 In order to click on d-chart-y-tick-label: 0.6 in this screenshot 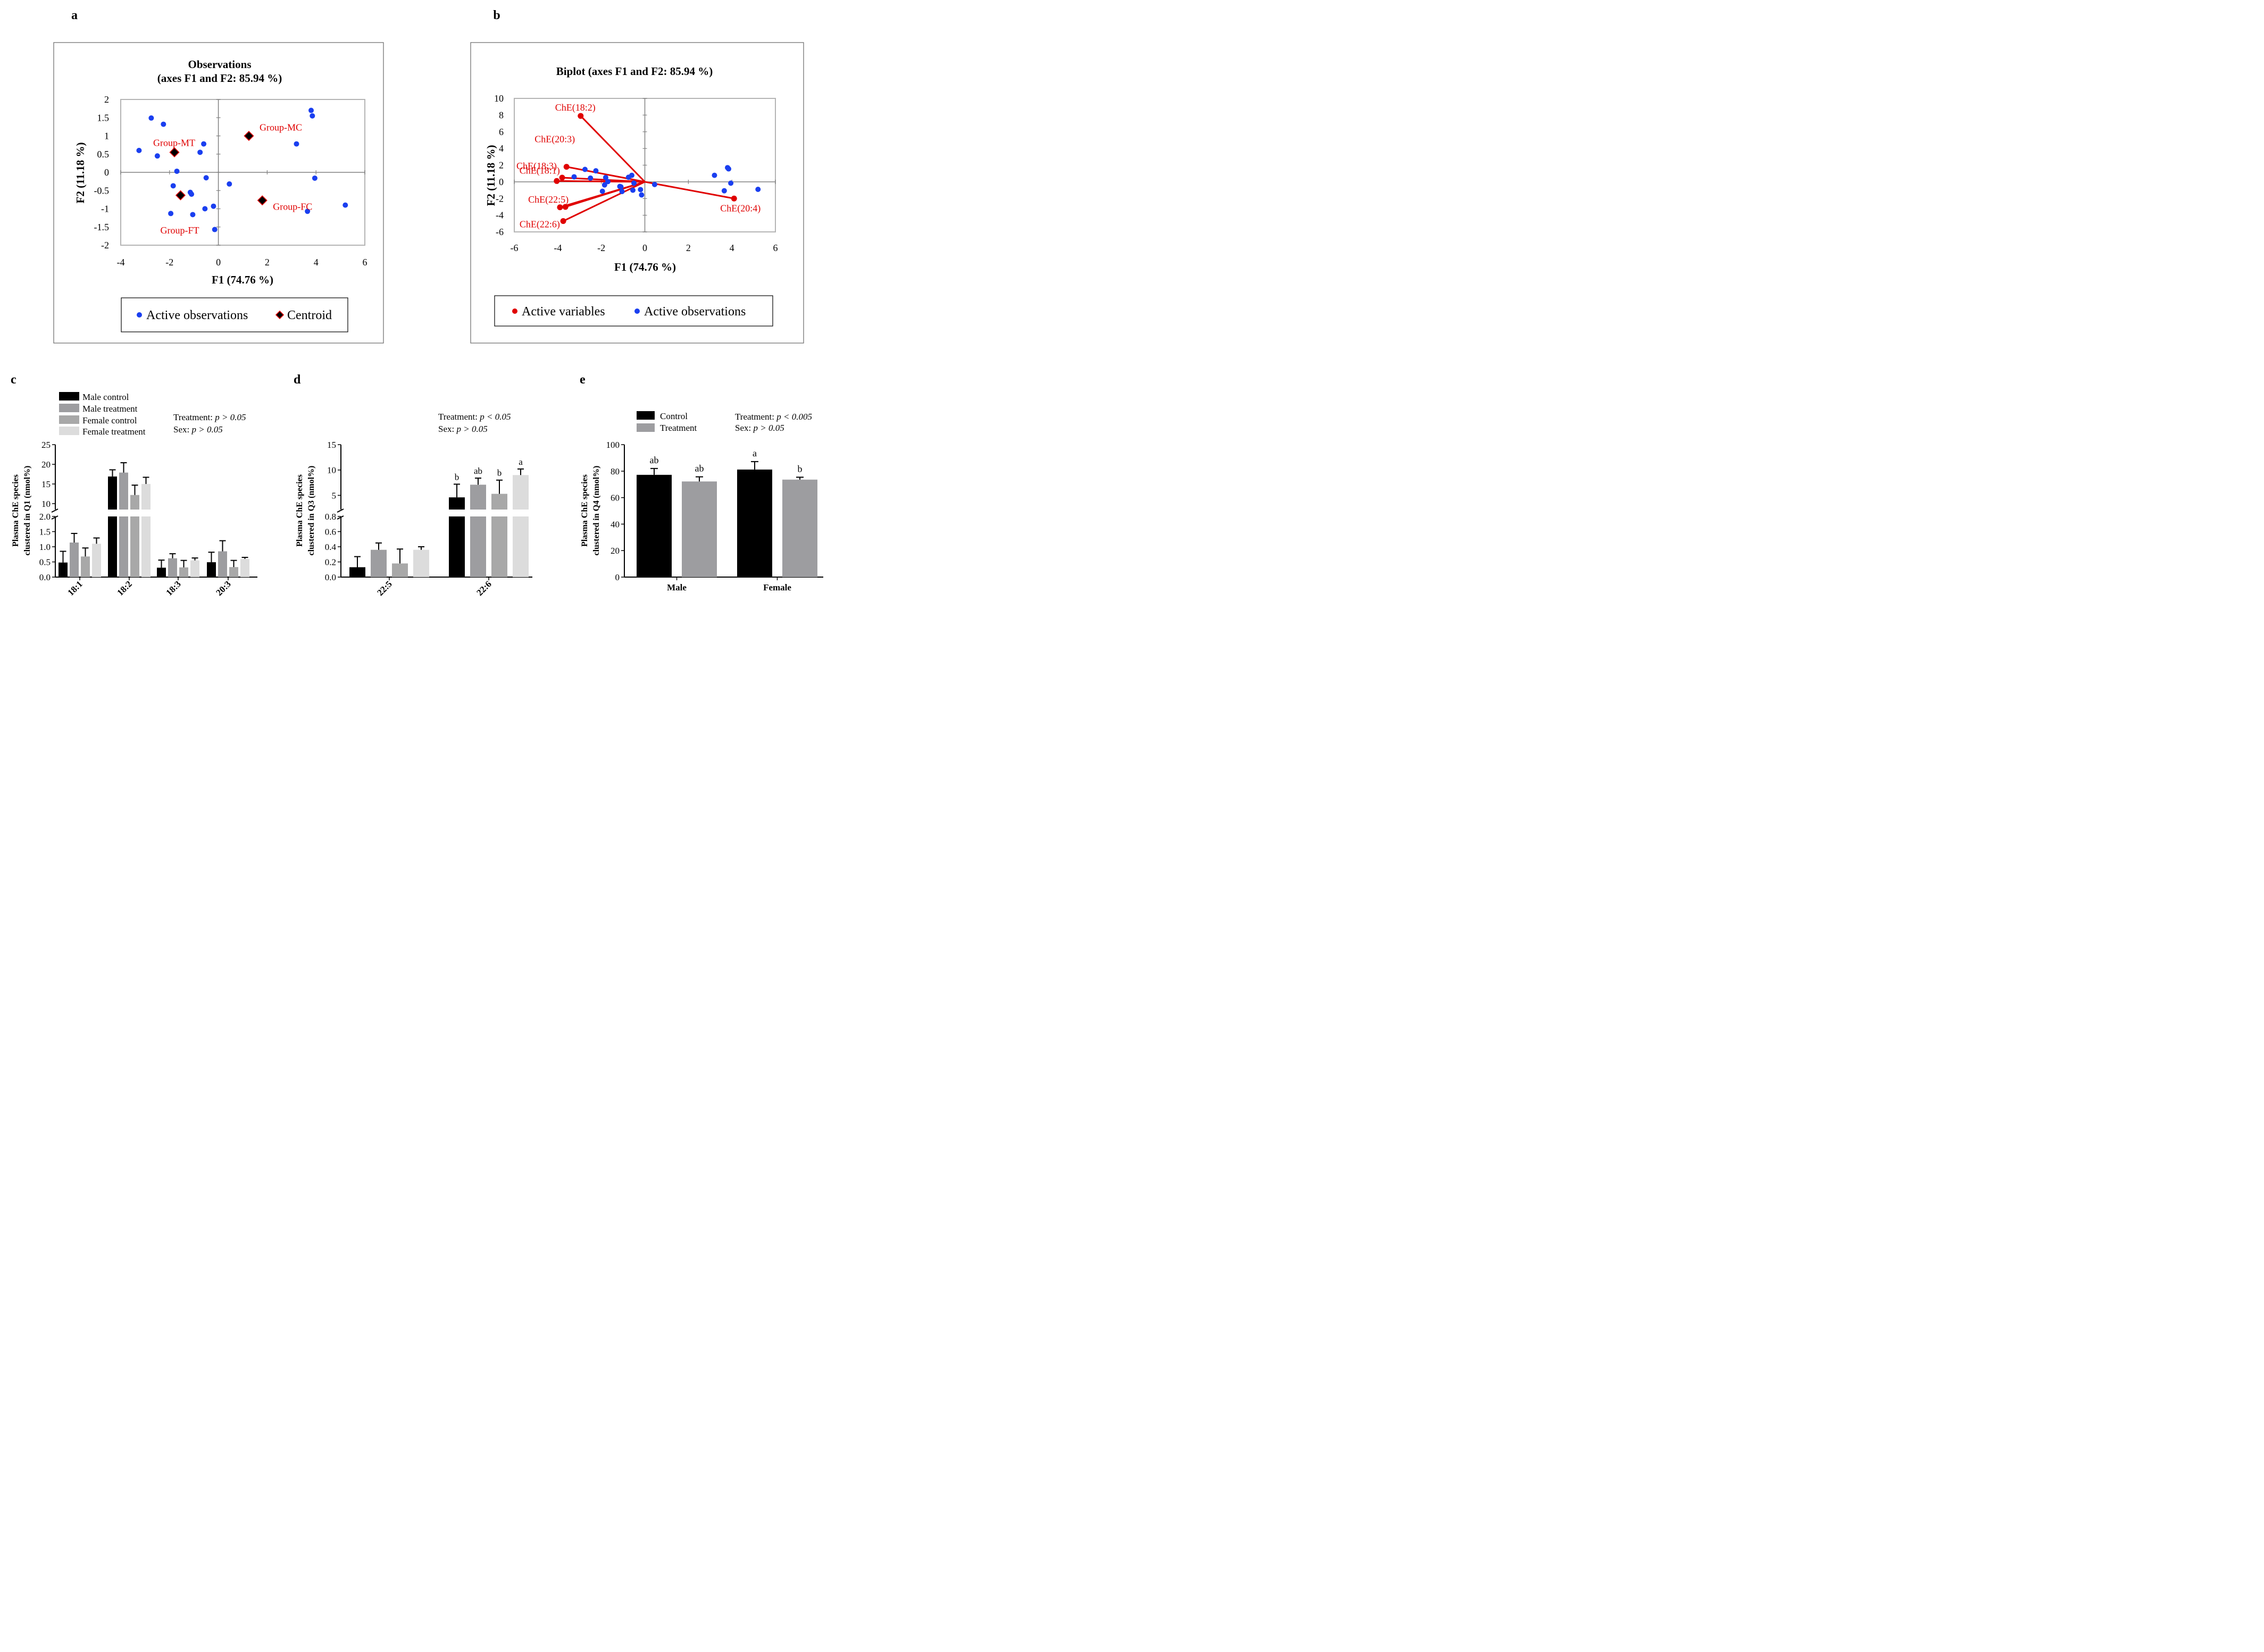, I will do `click(331, 532)`.